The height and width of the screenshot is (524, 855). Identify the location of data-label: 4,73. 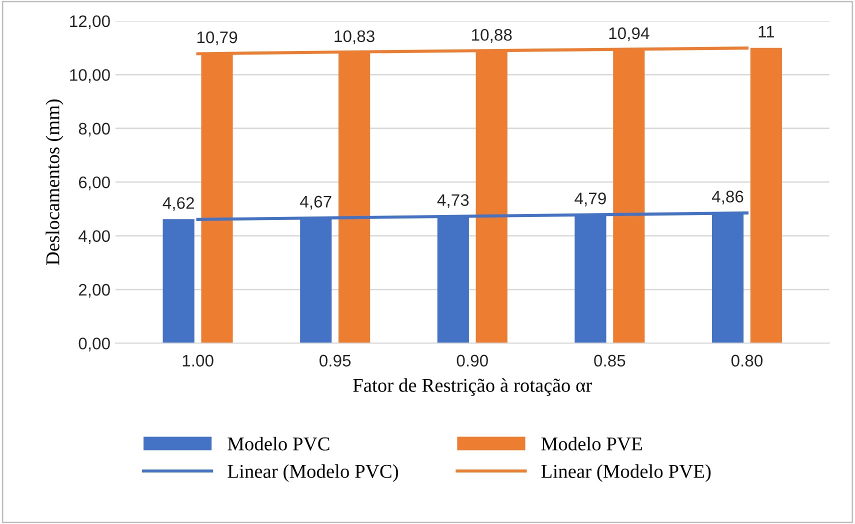
(453, 201).